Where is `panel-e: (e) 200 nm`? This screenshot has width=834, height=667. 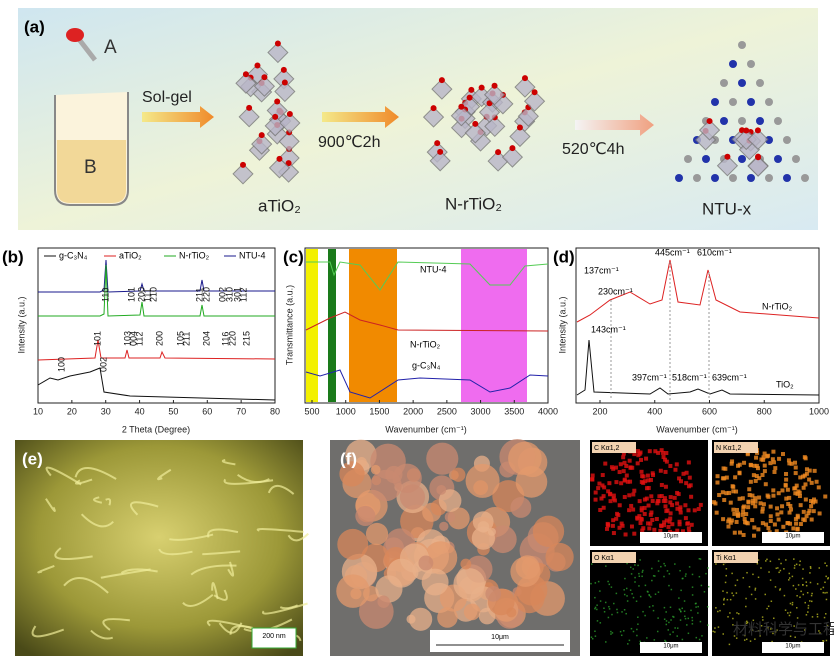
panel-e: (e) 200 nm is located at coordinates (162, 548).